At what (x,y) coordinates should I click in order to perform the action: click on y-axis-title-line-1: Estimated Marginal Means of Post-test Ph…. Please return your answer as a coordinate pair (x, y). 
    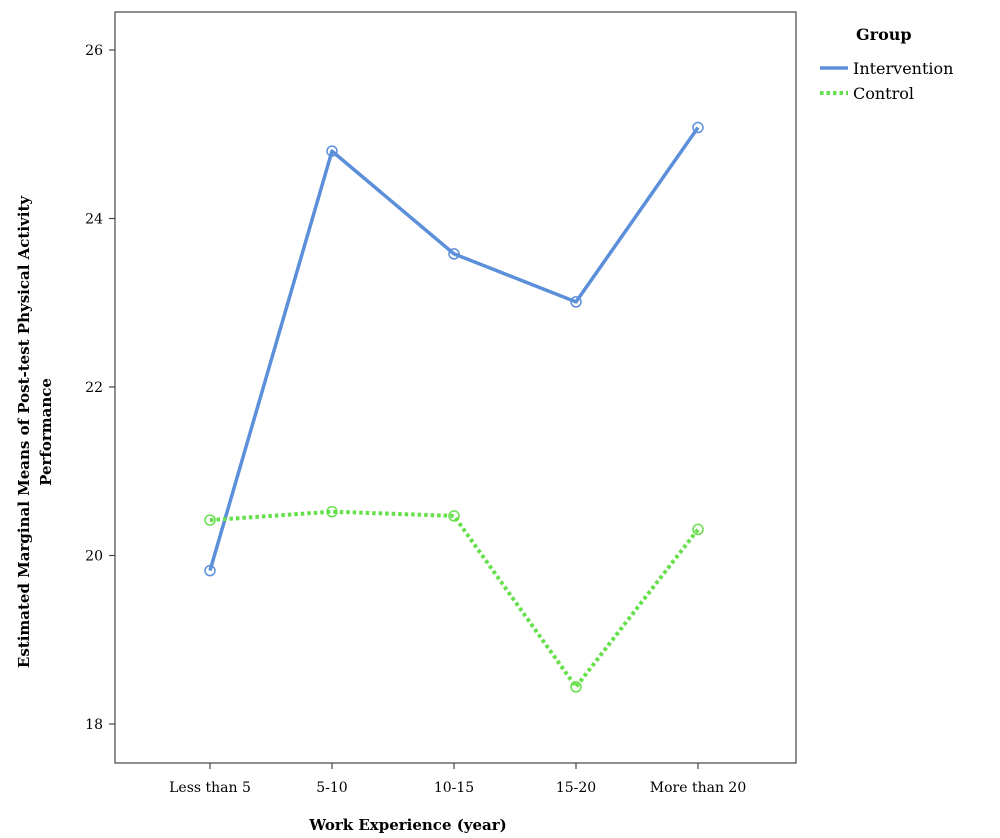
    Looking at the image, I should click on (24, 431).